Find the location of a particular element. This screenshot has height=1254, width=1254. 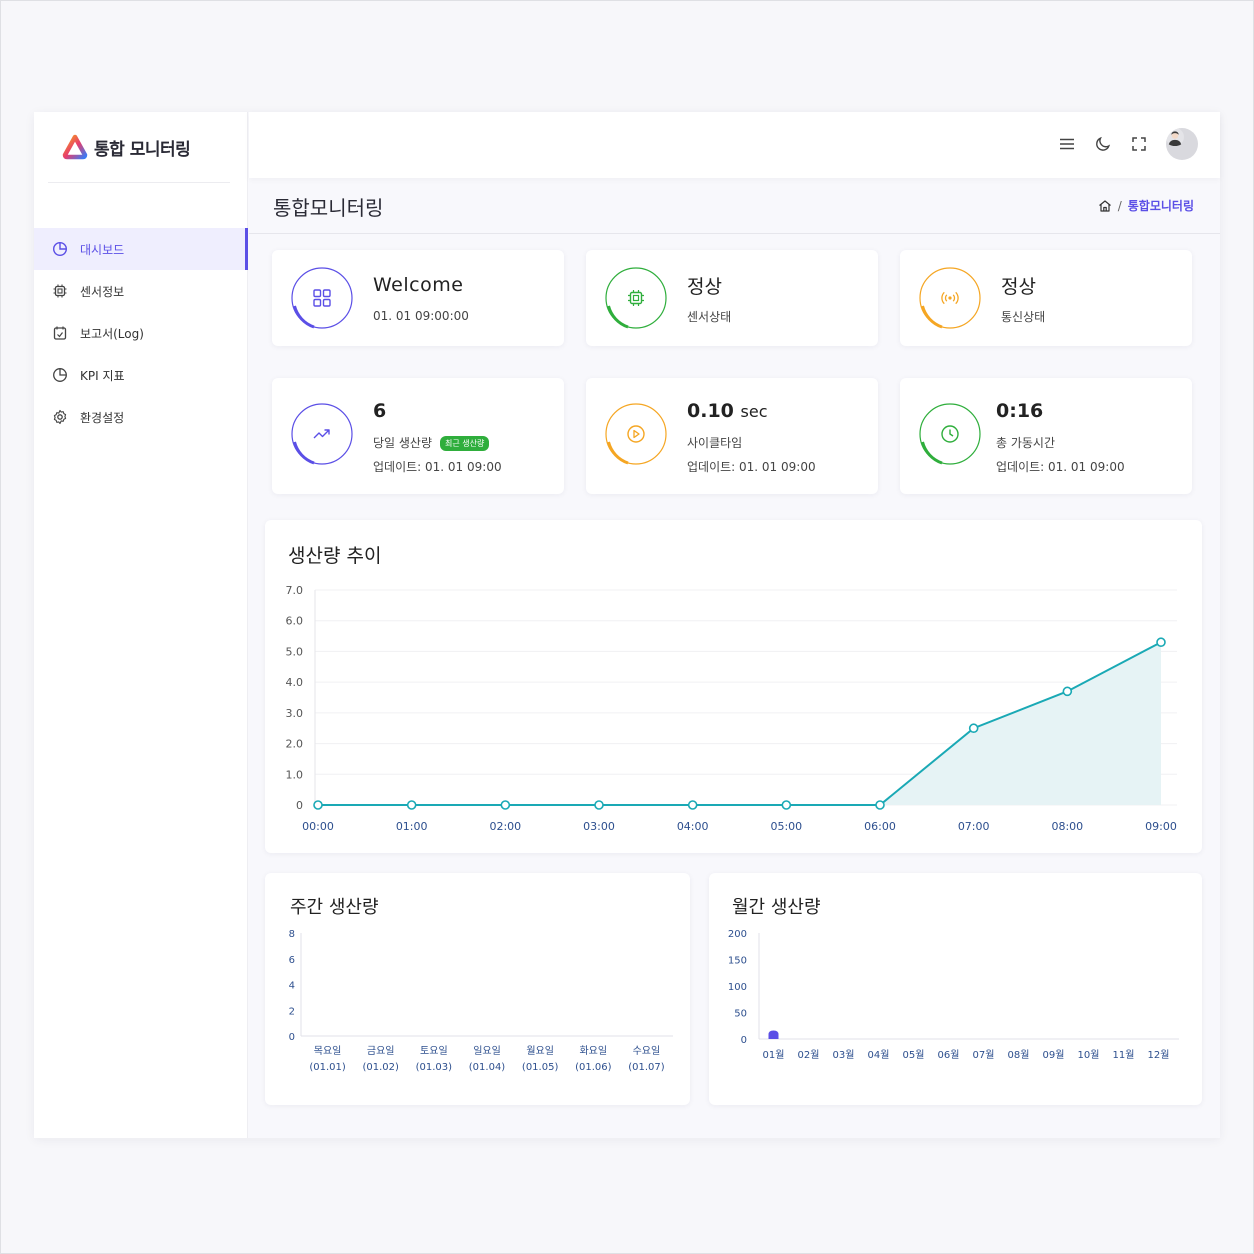

x-tick-label: 02:00 is located at coordinates (505, 826).